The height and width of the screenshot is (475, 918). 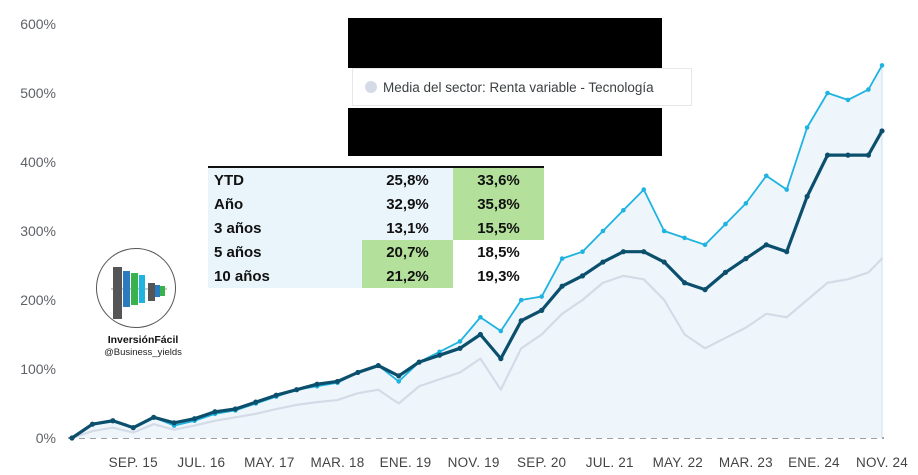 I want to click on return-value-compare: 19,3%, so click(x=498, y=276).